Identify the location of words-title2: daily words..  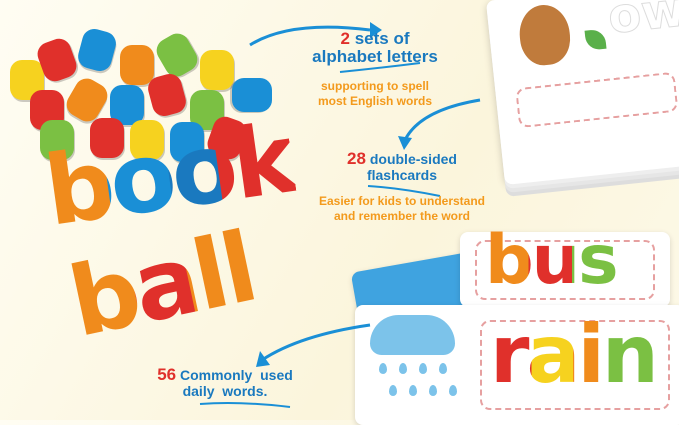
(225, 390).